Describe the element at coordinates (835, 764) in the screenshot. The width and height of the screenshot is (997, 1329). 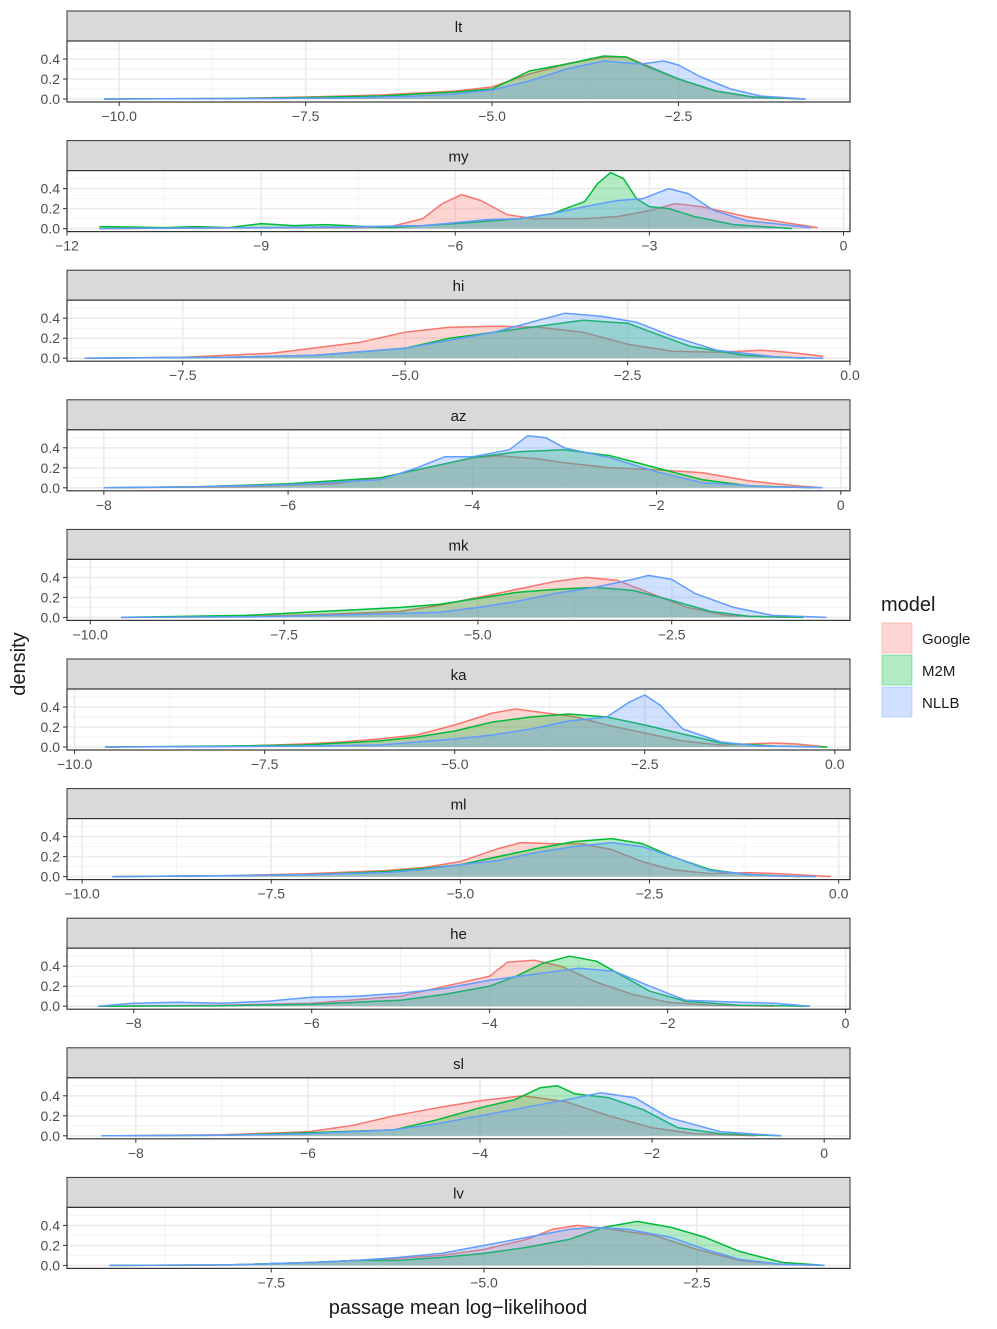
I see `x-tick-label: 0.0` at that location.